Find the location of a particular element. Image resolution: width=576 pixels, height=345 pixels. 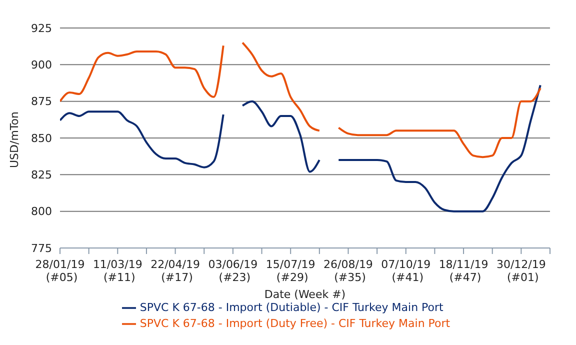

y-tick-label: 825 is located at coordinates (41, 175).